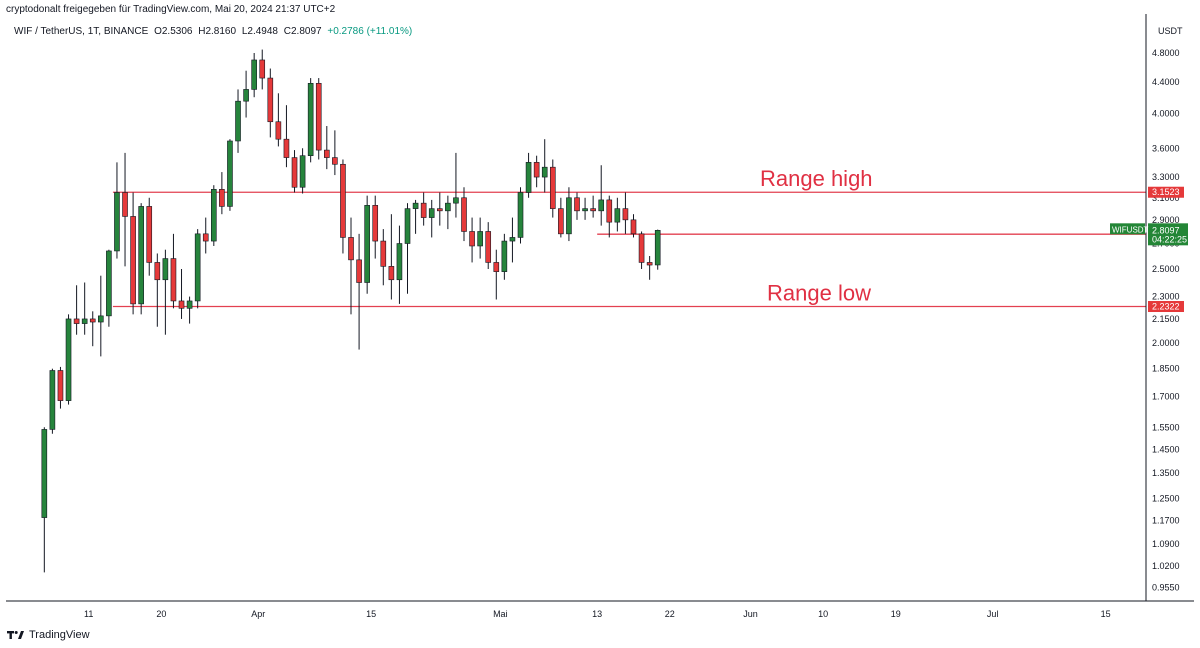  I want to click on symbol-tag-text: WIFUSDT, so click(1130, 229).